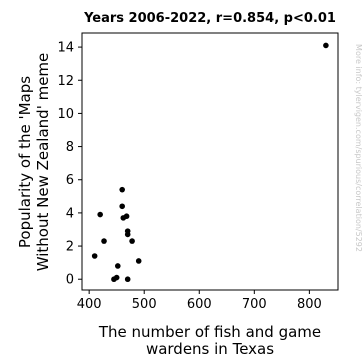  What do you see at coordinates (70, 247) in the screenshot?
I see `y-tick-label: 2` at bounding box center [70, 247].